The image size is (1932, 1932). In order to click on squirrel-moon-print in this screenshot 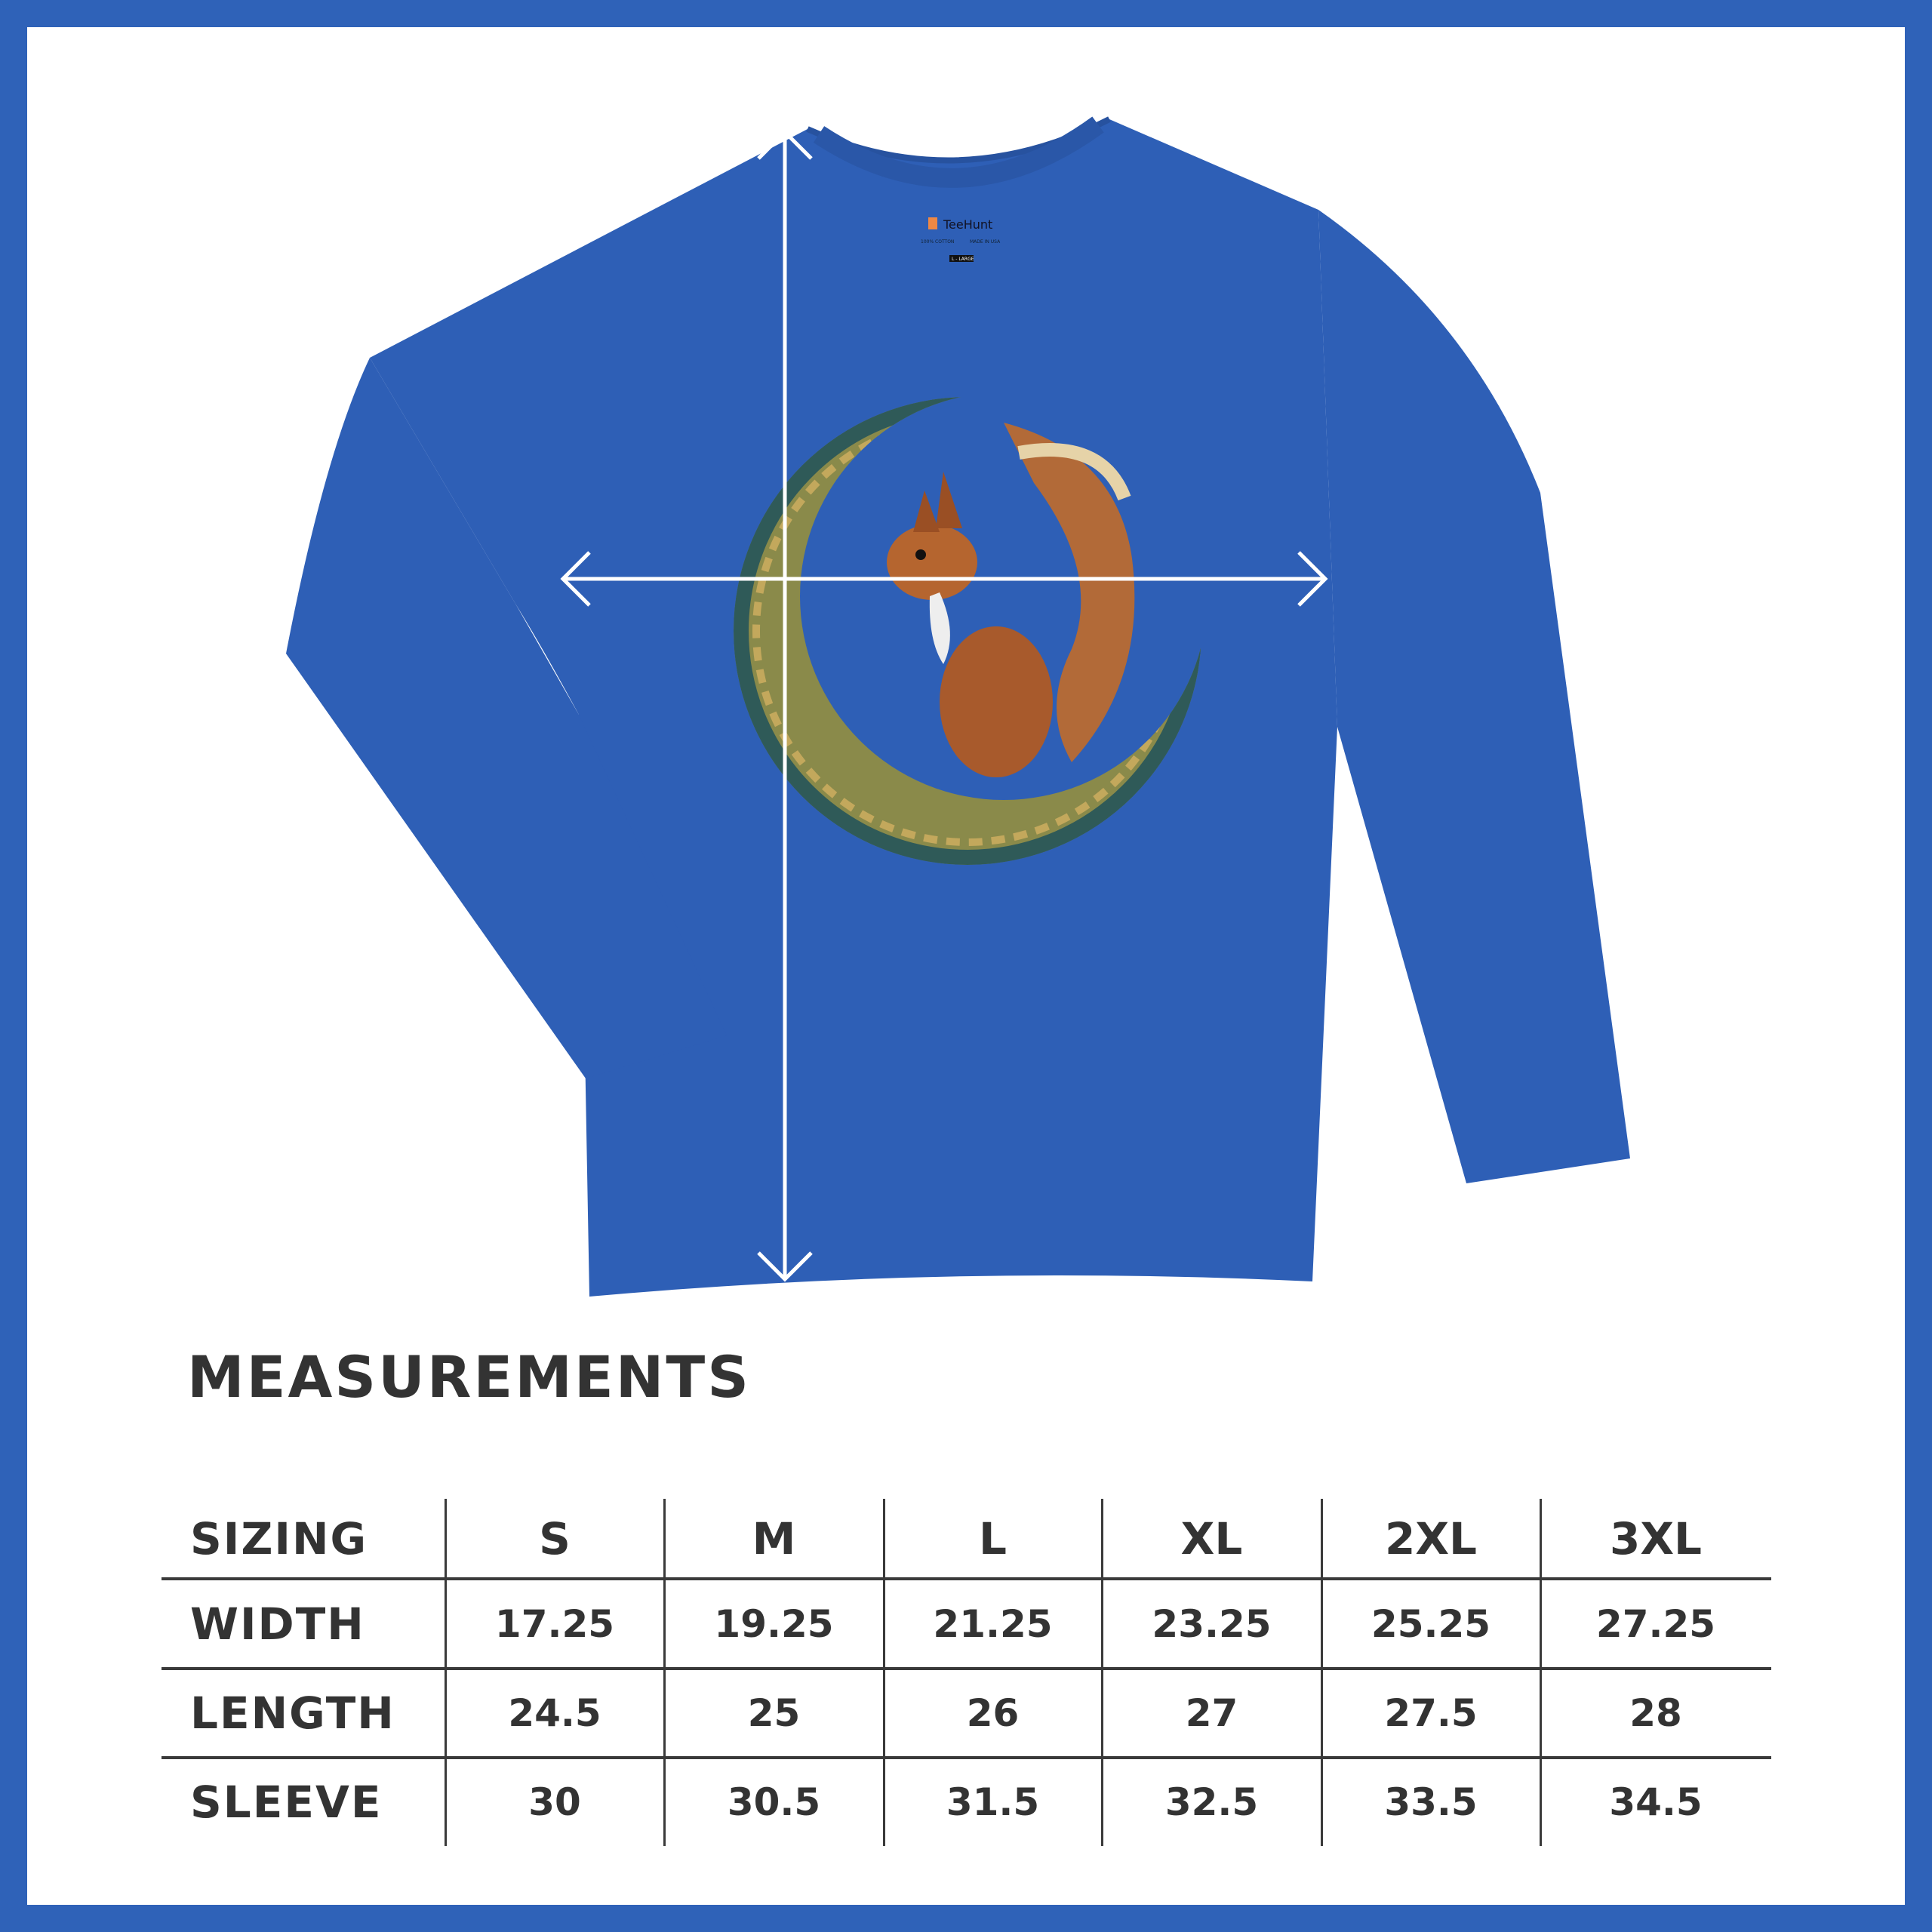, I will do `click(967, 631)`.